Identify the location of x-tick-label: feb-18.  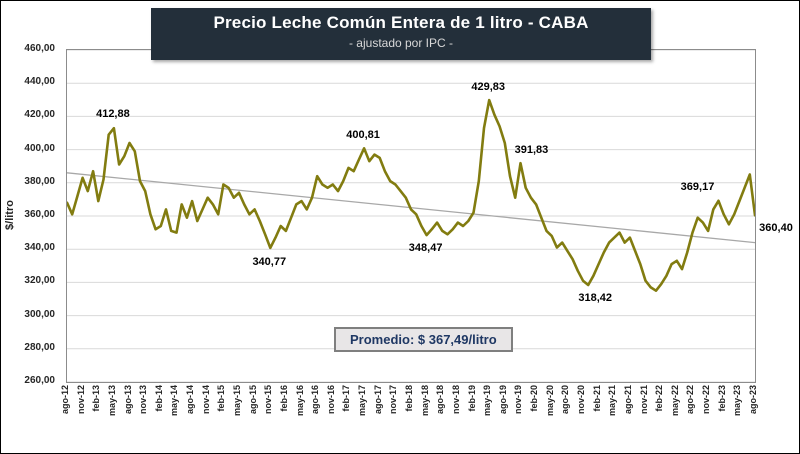
(409, 398).